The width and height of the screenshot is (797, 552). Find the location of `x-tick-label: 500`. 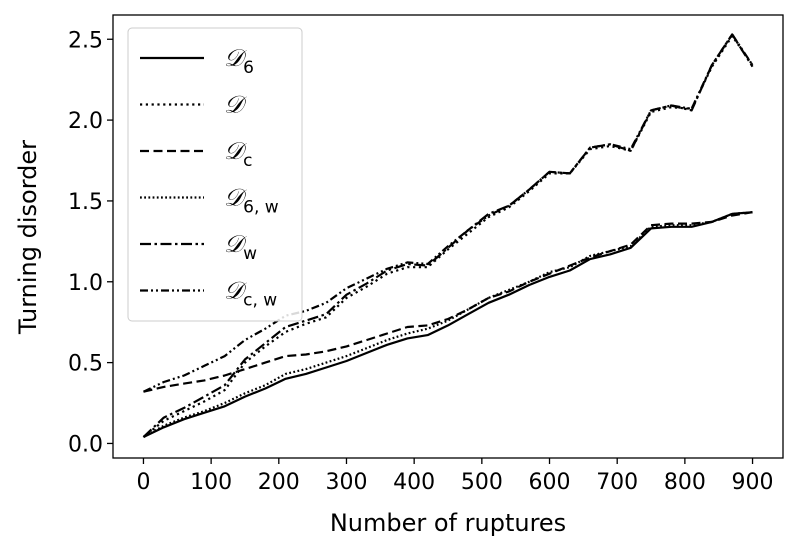

x-tick-label: 500 is located at coordinates (482, 482).